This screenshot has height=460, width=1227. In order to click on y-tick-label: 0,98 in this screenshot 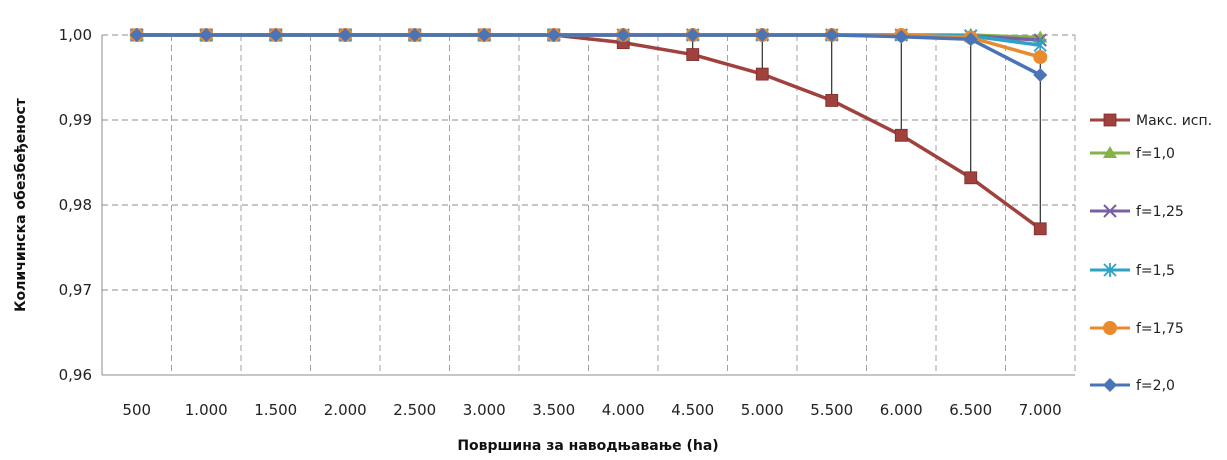, I will do `click(75, 205)`.